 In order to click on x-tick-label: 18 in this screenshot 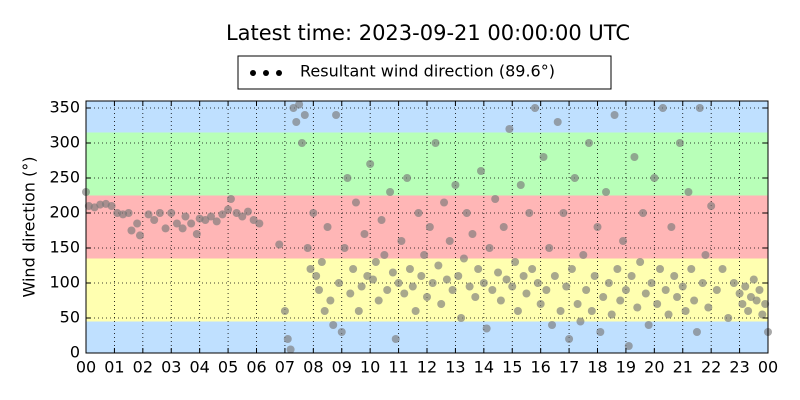, I will do `click(597, 367)`.